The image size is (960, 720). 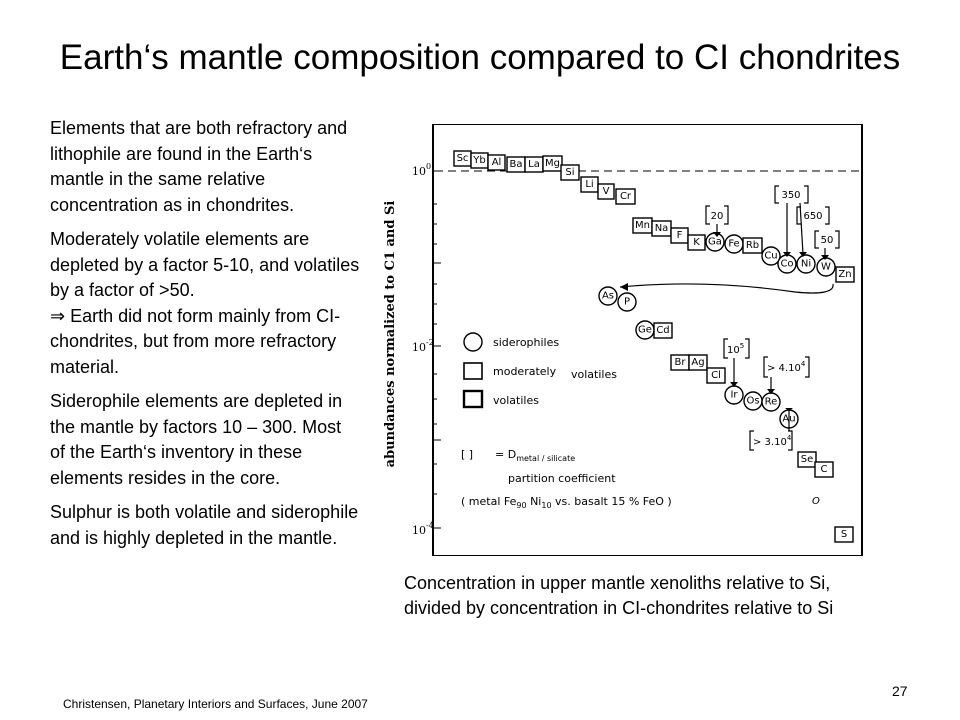 I want to click on svg-text: C, so click(x=824, y=469).